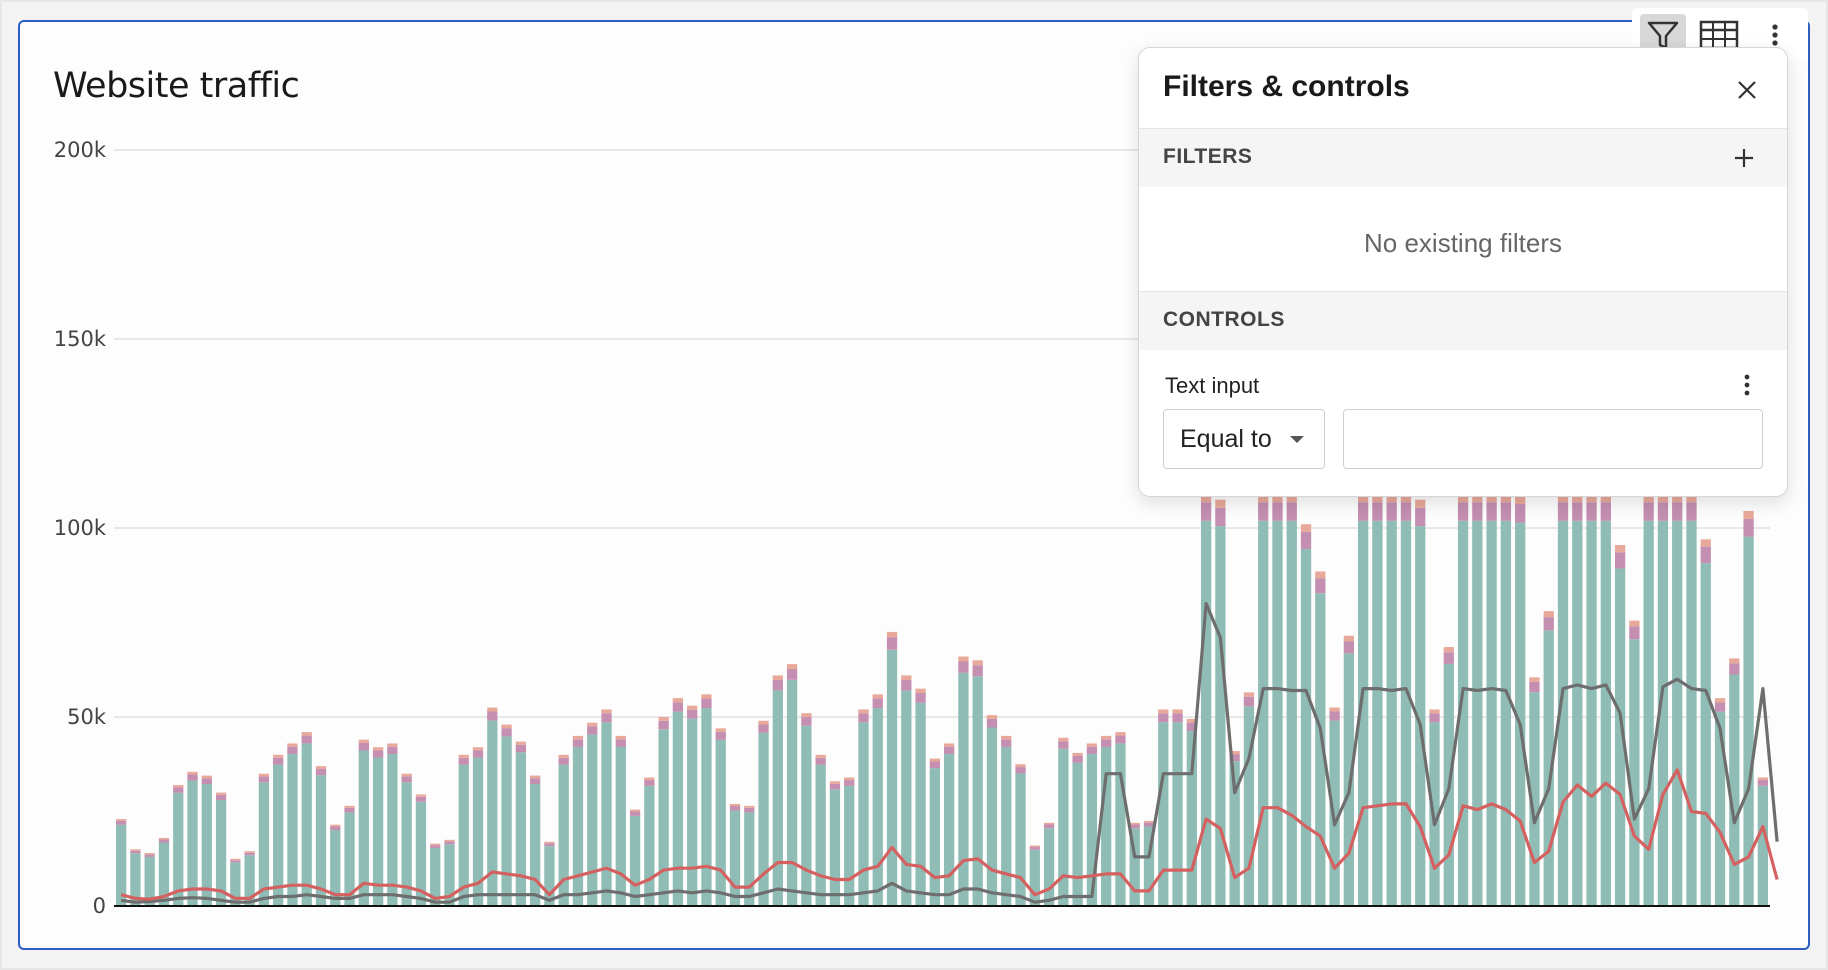  Describe the element at coordinates (1747, 385) in the screenshot. I see `control-more-button` at that location.